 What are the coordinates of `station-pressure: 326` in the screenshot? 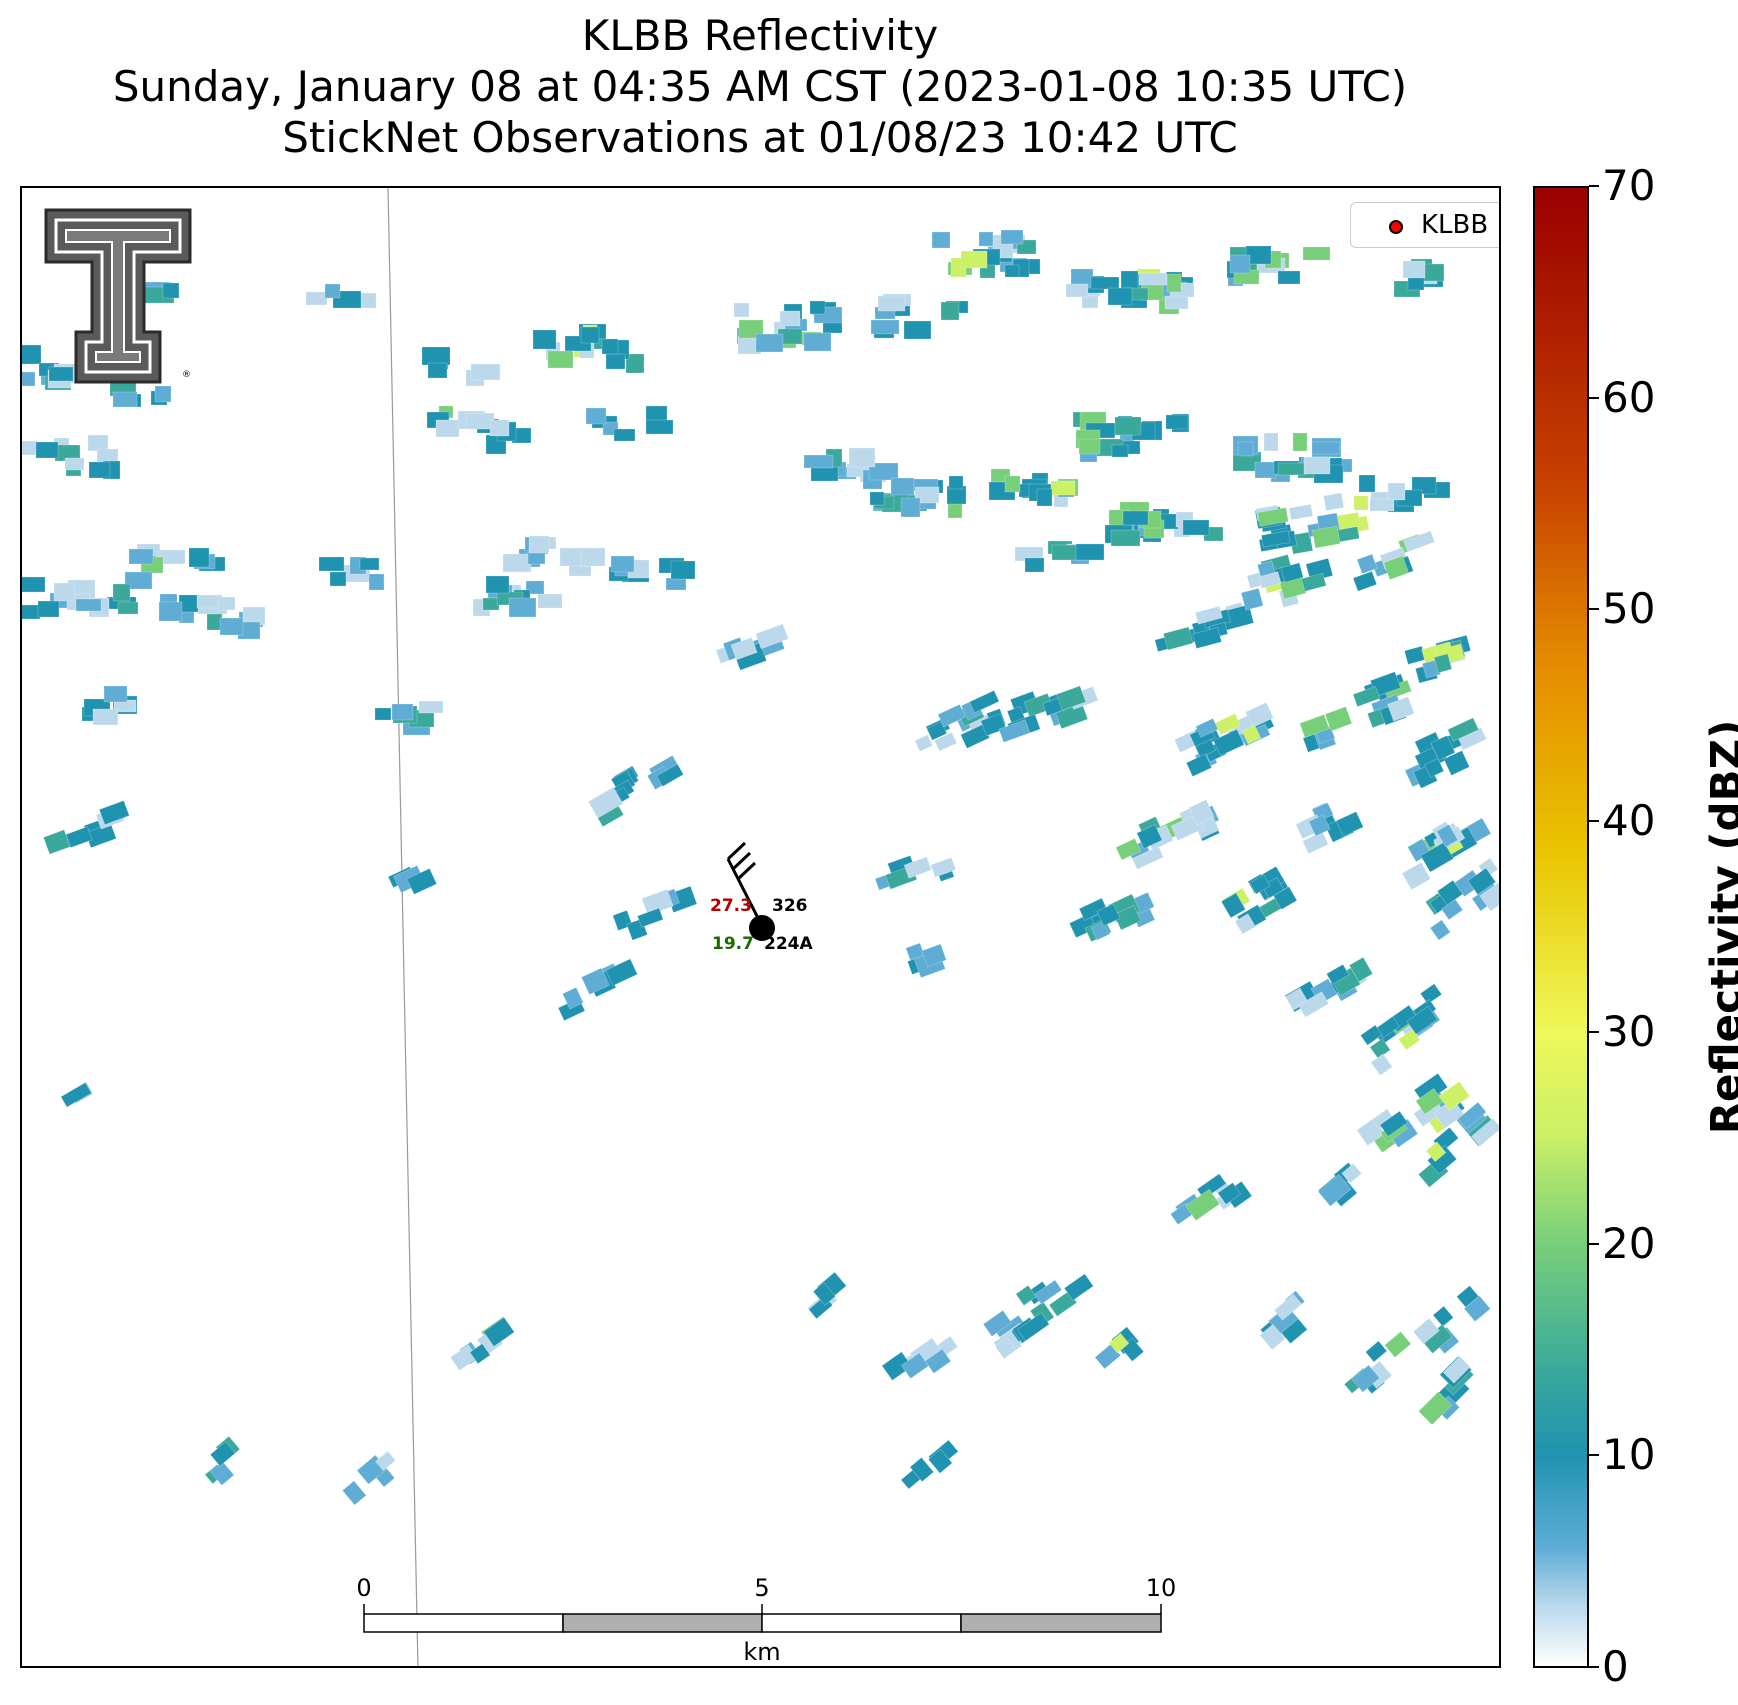 It's located at (790, 906).